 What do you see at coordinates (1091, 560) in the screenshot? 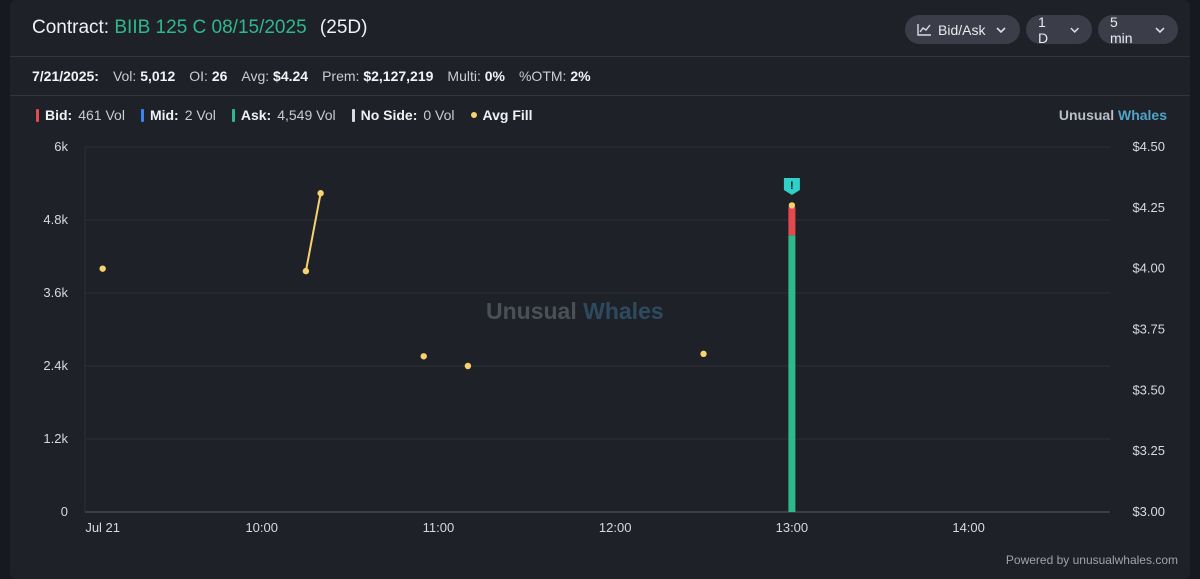
I see `powered-by-link: Powered by unusualwhales.com` at bounding box center [1091, 560].